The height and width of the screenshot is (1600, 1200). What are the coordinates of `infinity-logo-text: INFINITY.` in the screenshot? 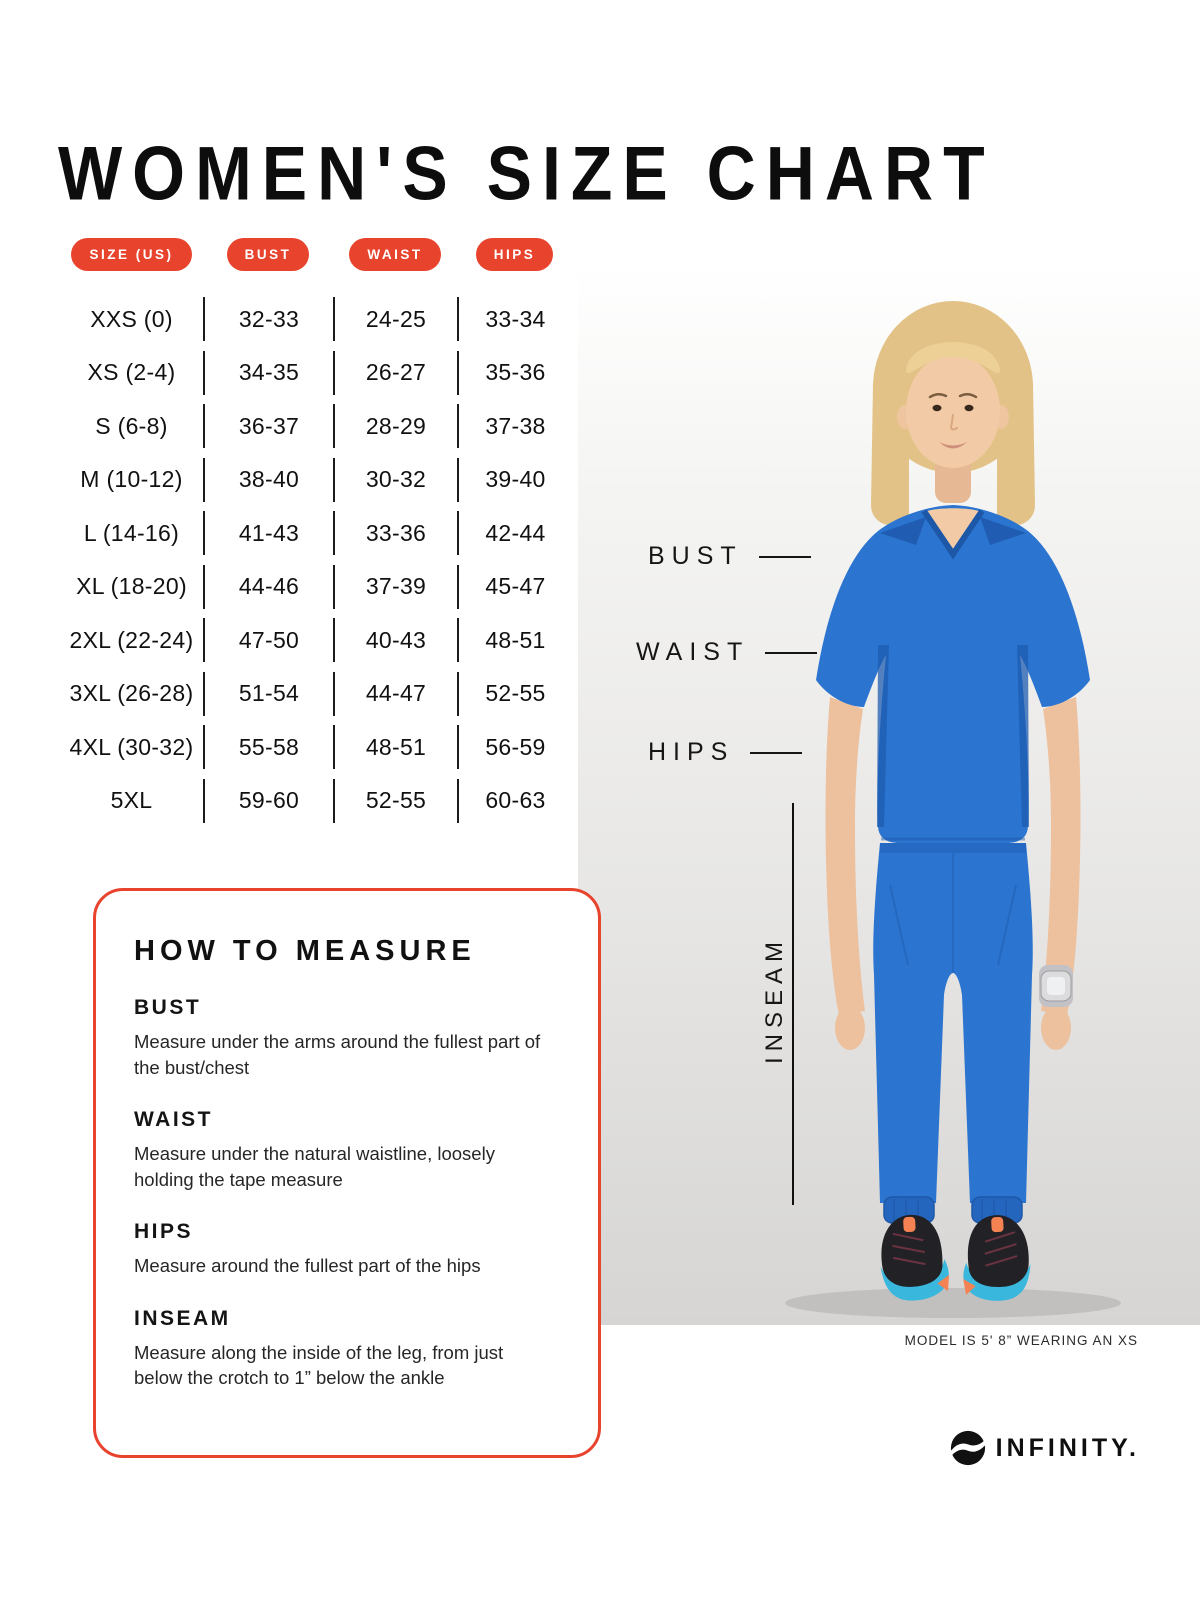 It's located at (1067, 1447).